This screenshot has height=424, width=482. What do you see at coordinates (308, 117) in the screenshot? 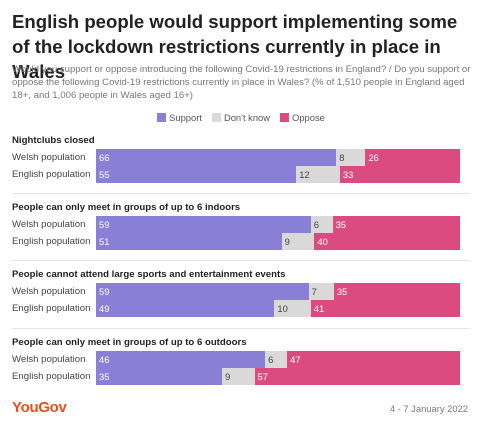
I see `legend-label-oppose: Oppose` at bounding box center [308, 117].